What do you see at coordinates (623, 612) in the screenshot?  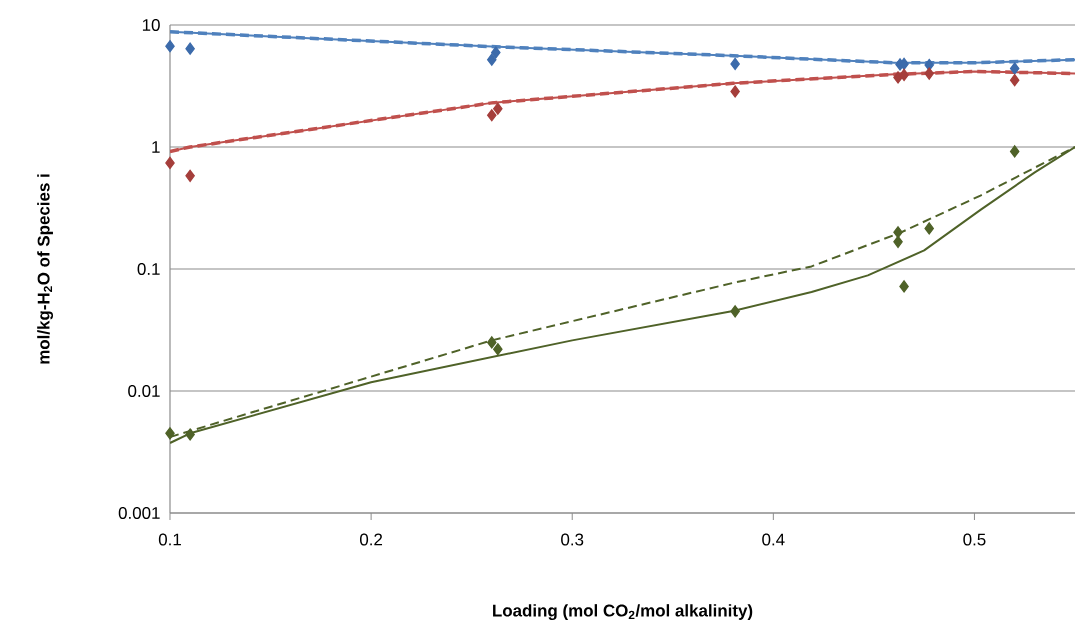 I see `x-axis-title: Loading (mol CO$_{2}$/mol alkalinity)` at bounding box center [623, 612].